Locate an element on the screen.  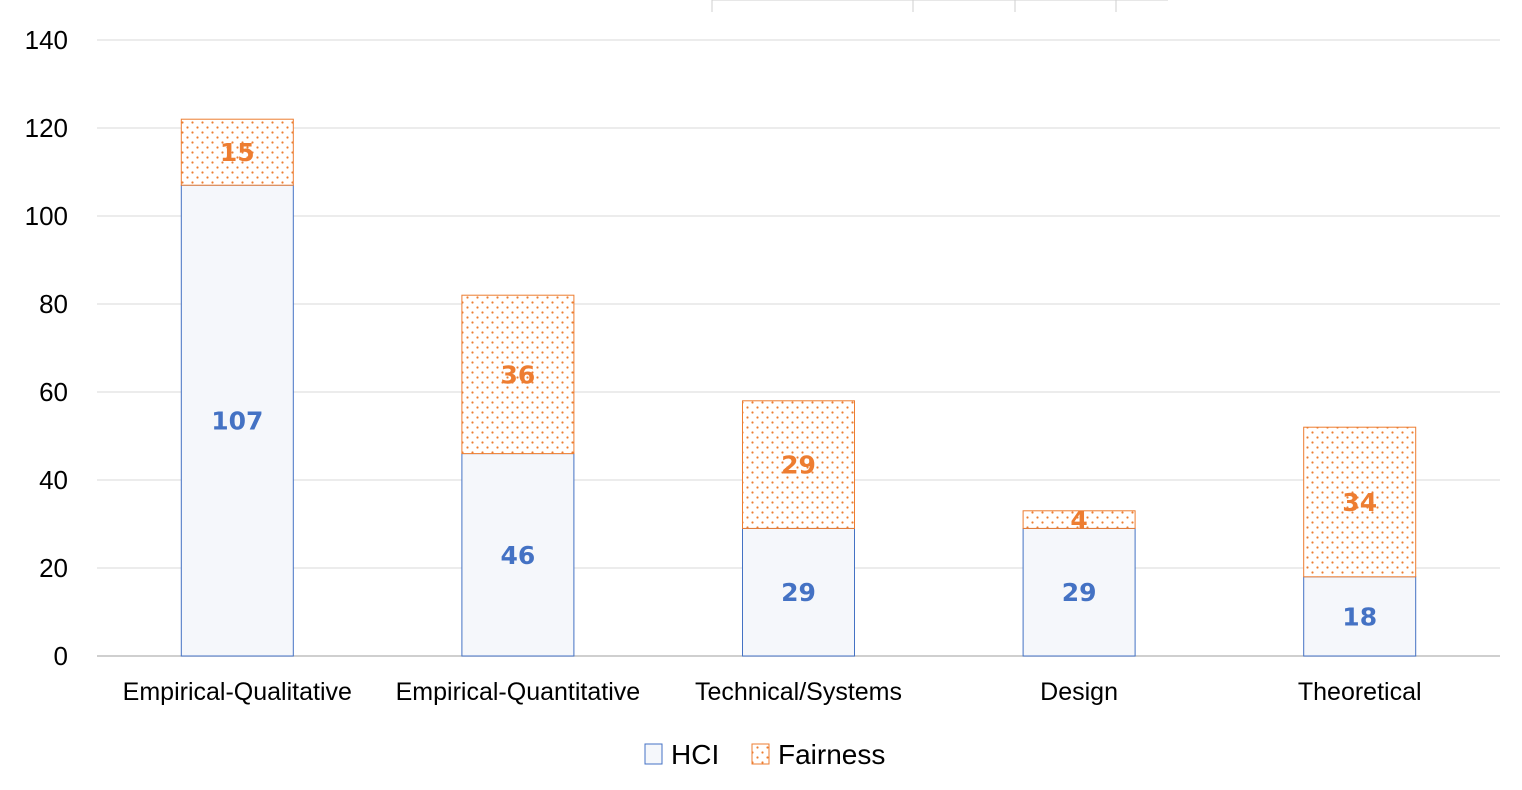
x-tick-label: Design is located at coordinates (1079, 692).